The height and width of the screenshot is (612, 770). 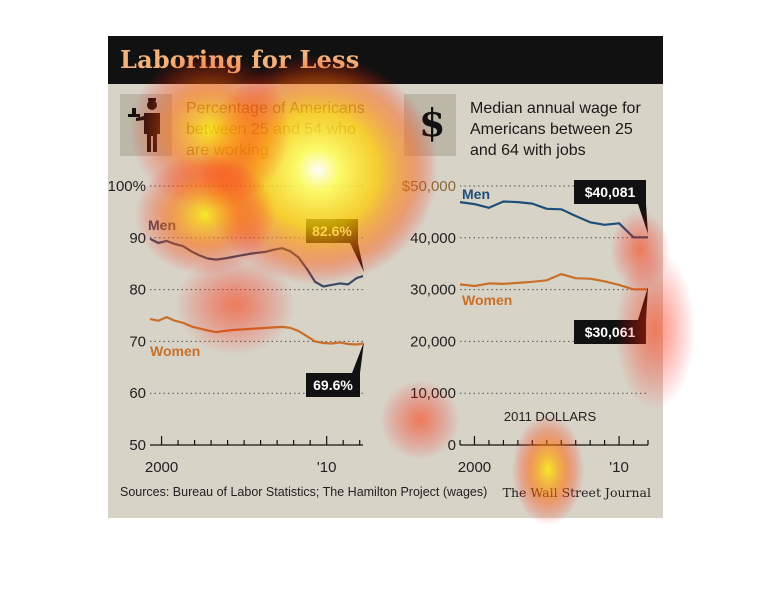 What do you see at coordinates (643, 303) in the screenshot?
I see `right-women-callout-pointer` at bounding box center [643, 303].